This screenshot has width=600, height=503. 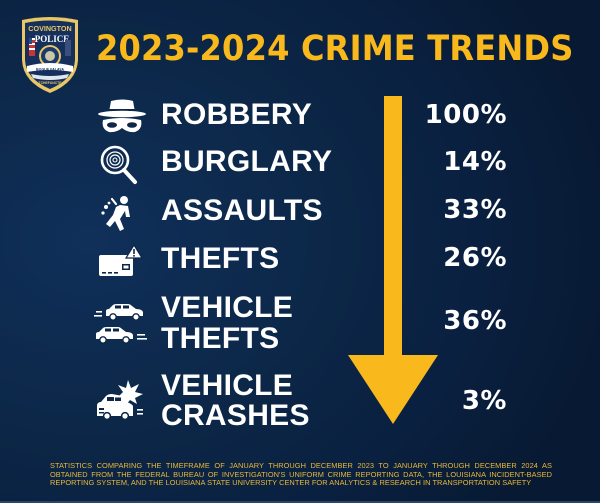 What do you see at coordinates (50, 70) in the screenshot?
I see `svg-text: BOGUE FALAYA` at bounding box center [50, 70].